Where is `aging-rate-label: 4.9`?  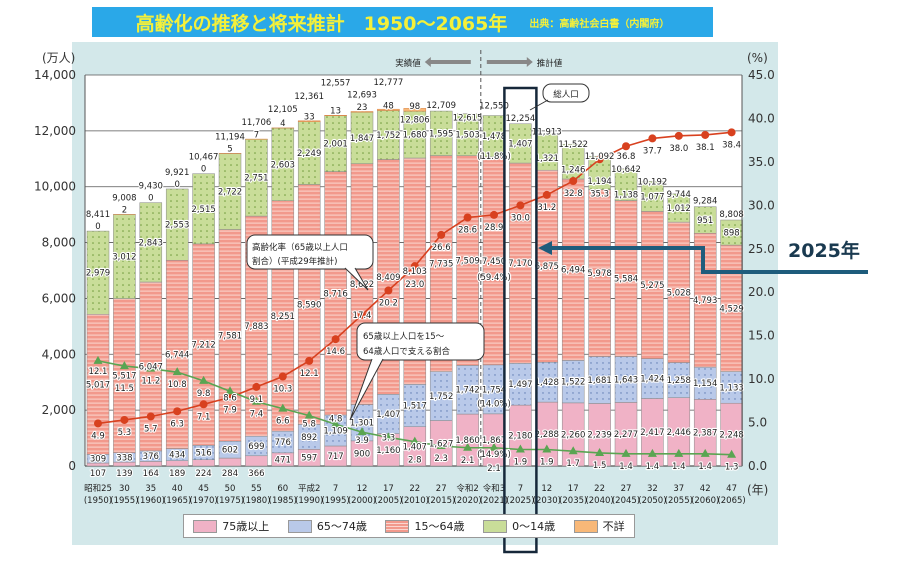
aging-rate-label: 4.9 is located at coordinates (98, 436).